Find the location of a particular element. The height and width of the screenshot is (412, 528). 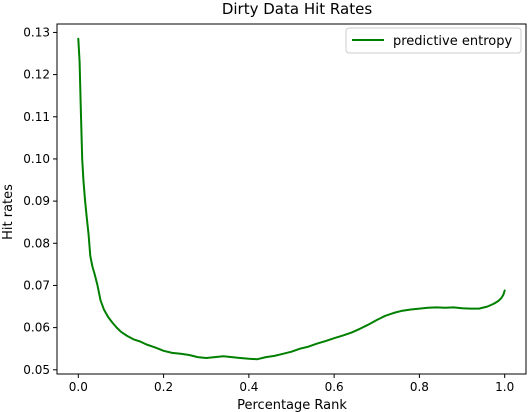

x-tick-label: 0.6 is located at coordinates (334, 387).